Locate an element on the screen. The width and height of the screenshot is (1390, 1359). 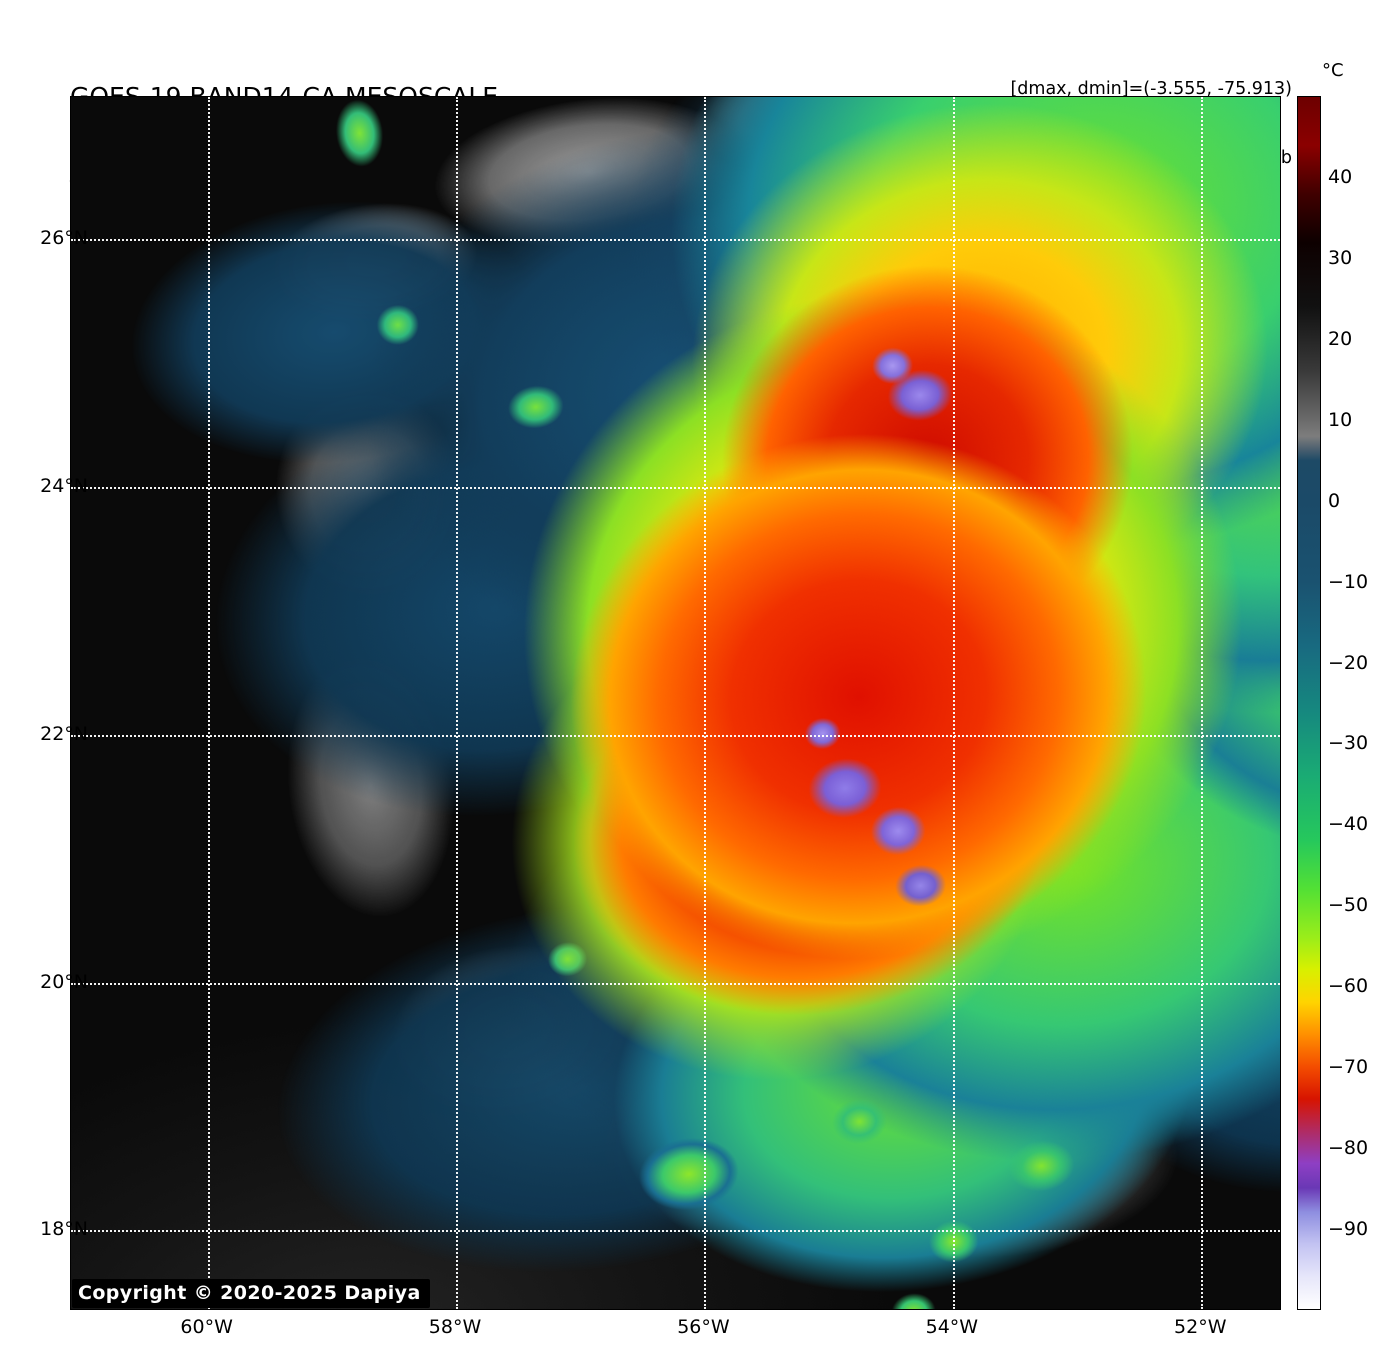
temperature-colorbar is located at coordinates (1309, 703).